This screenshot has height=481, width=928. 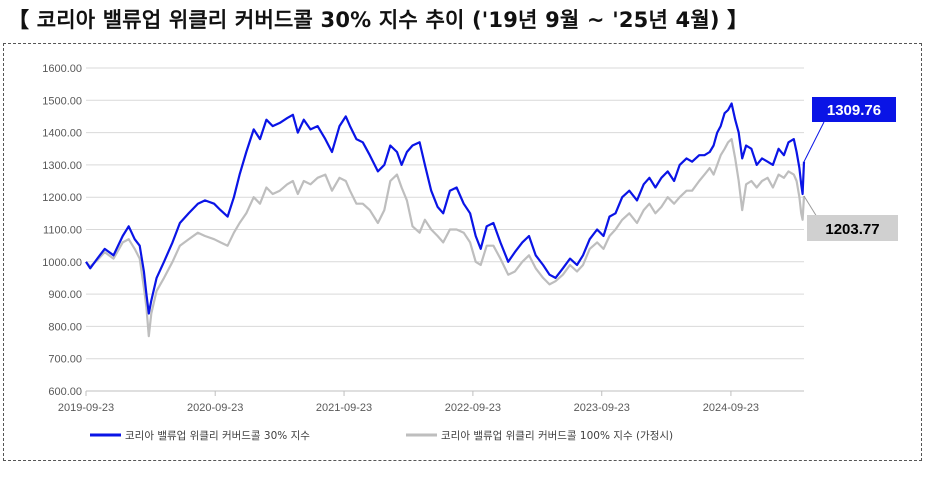 I want to click on y-tick-label: 1000.00, so click(x=62, y=263).